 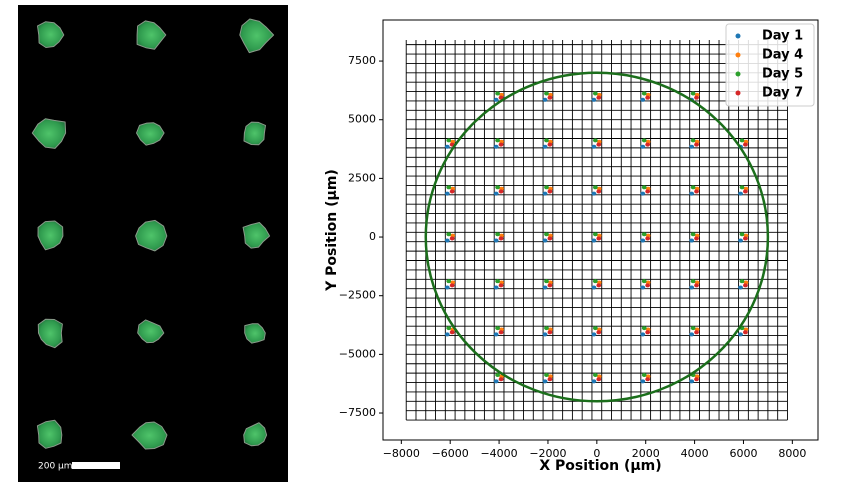 I want to click on x-tick-label: −4000, so click(x=498, y=453).